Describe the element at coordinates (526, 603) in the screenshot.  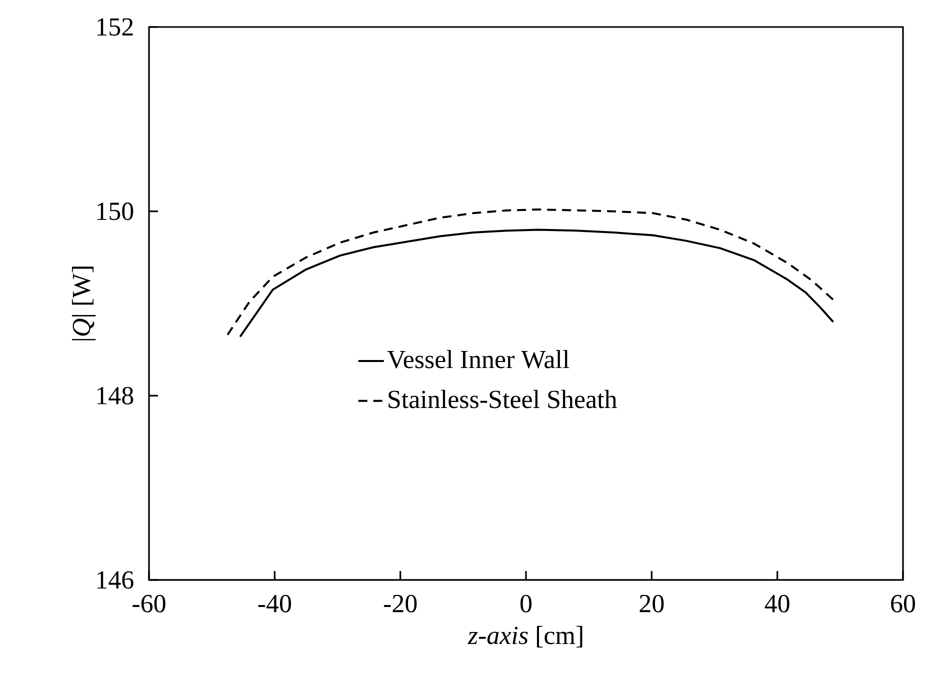
I see `x-tick-label: 0` at that location.